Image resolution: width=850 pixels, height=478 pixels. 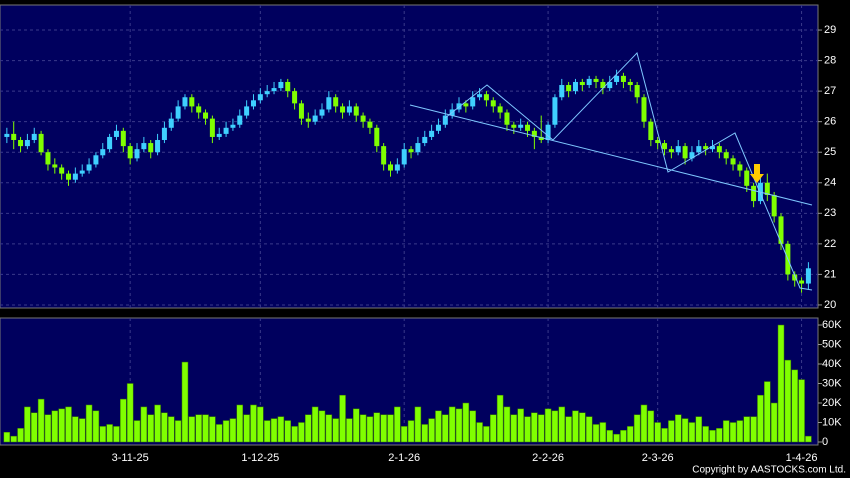 What do you see at coordinates (757, 173) in the screenshot?
I see `signal-arrow` at bounding box center [757, 173].